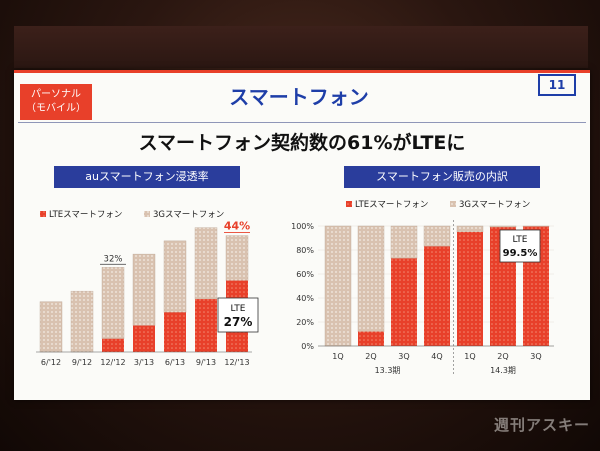 The image size is (600, 451). Describe the element at coordinates (305, 250) in the screenshot. I see `right-y-tick-label: 80%` at that location.